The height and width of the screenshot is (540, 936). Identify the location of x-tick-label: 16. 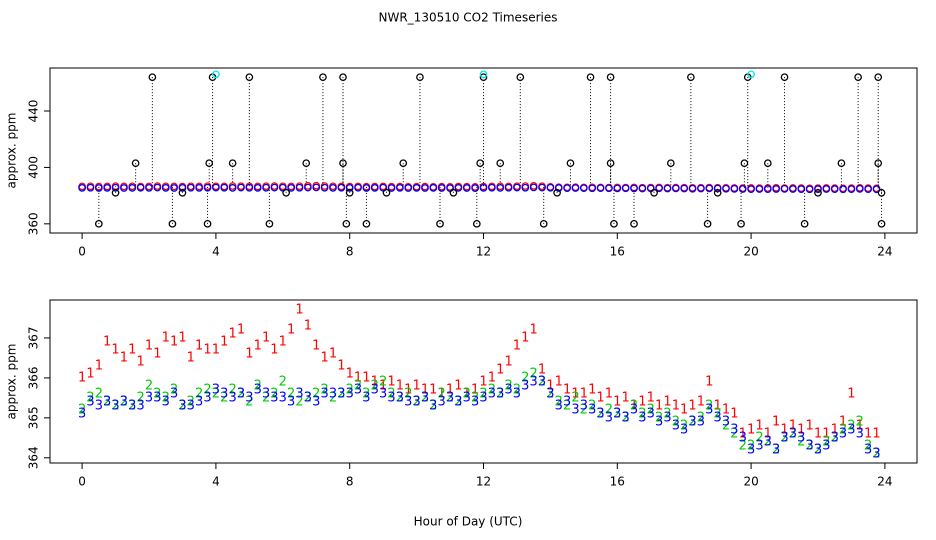
(617, 482).